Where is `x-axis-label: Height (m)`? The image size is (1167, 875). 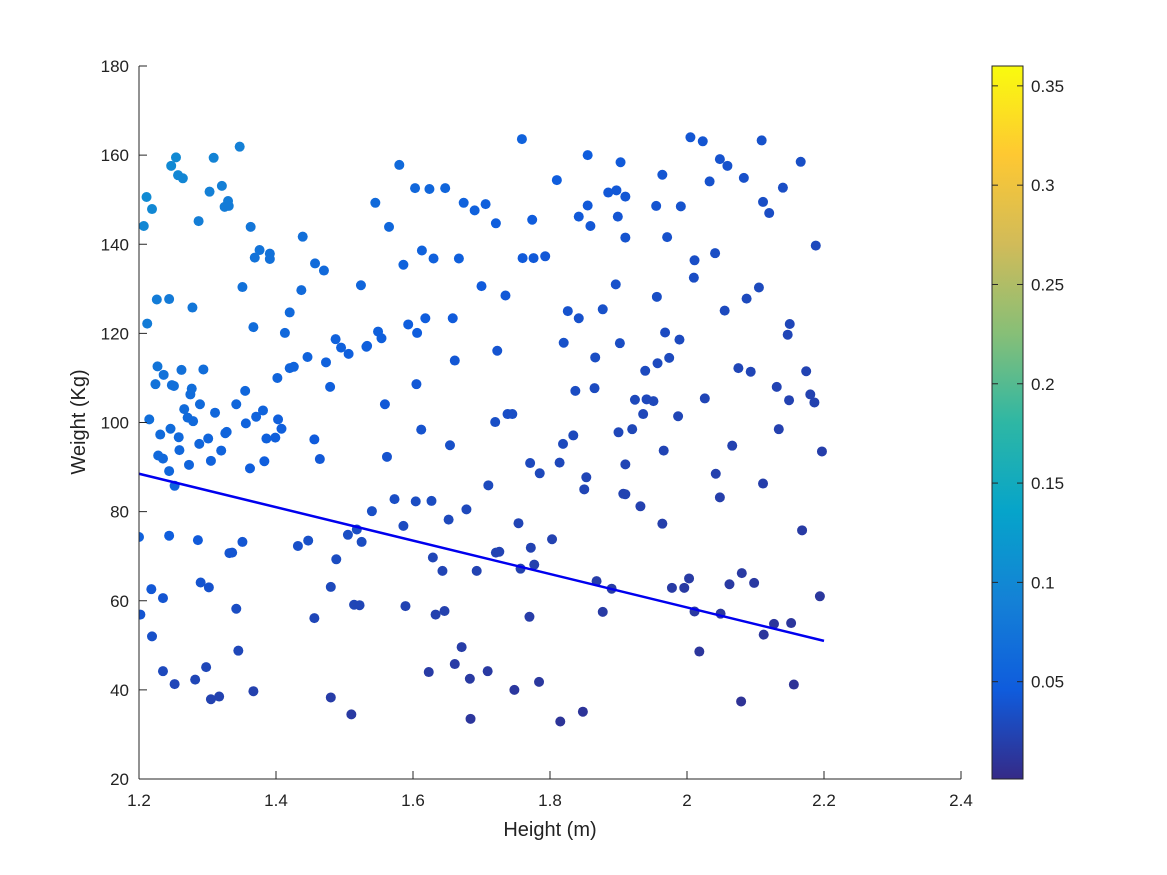 x-axis-label: Height (m) is located at coordinates (549, 830).